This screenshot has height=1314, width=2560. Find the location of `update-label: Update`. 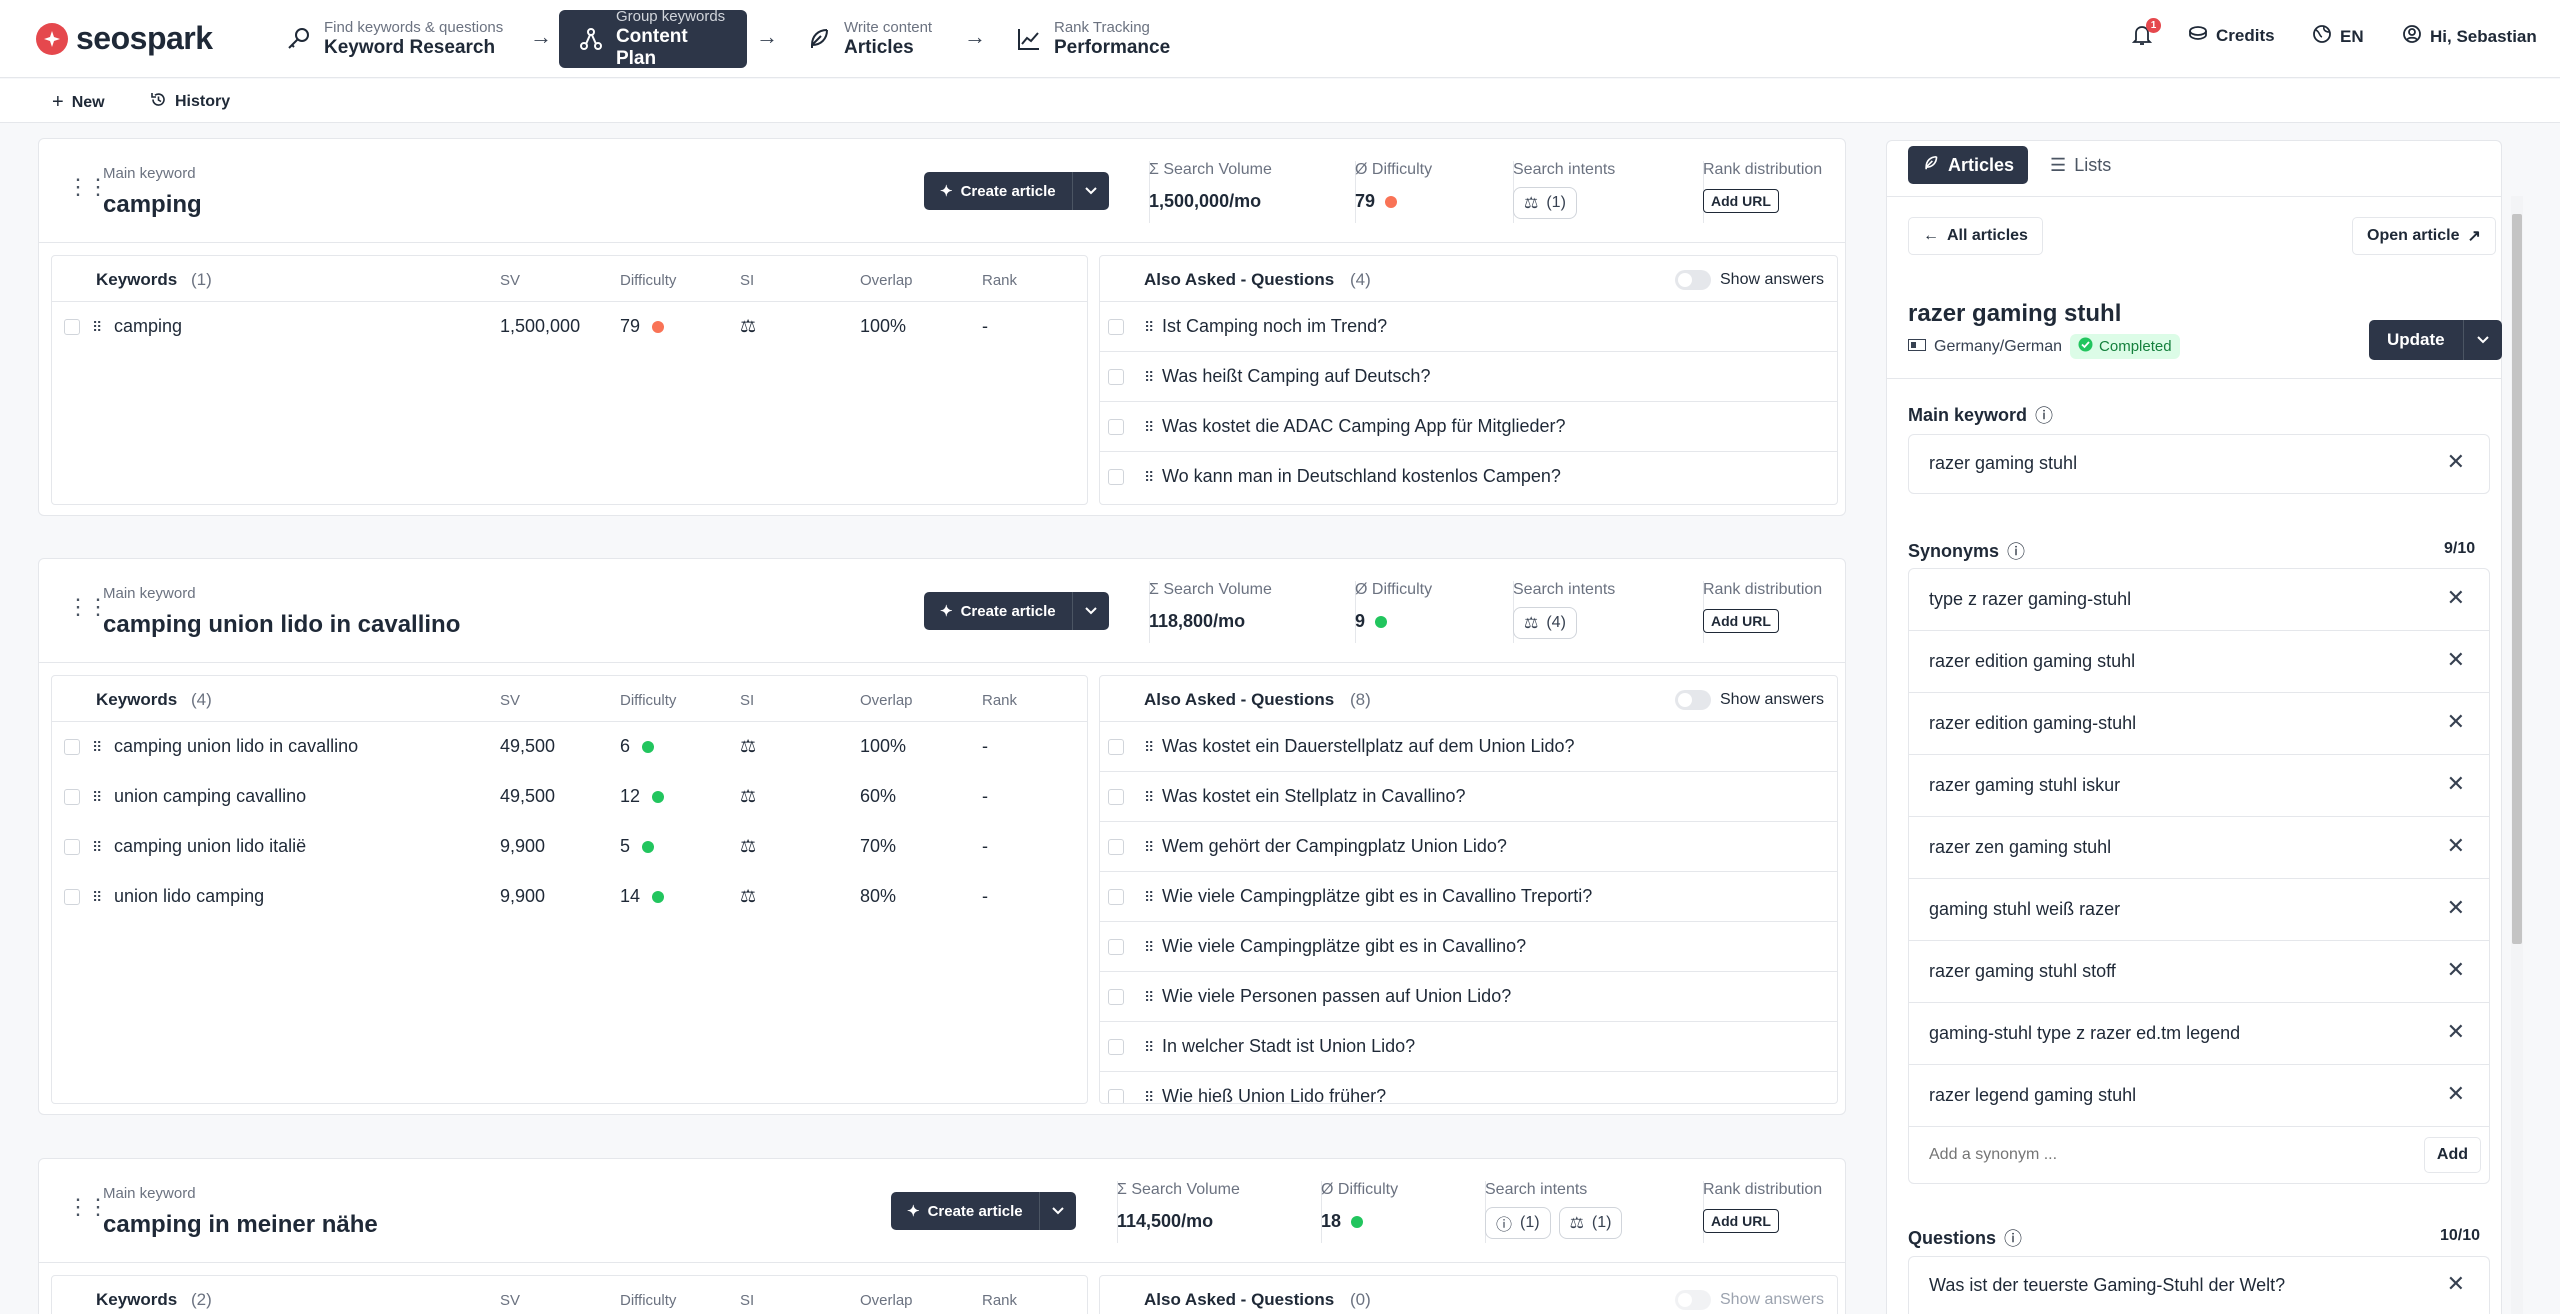

update-label: Update is located at coordinates (2416, 340).